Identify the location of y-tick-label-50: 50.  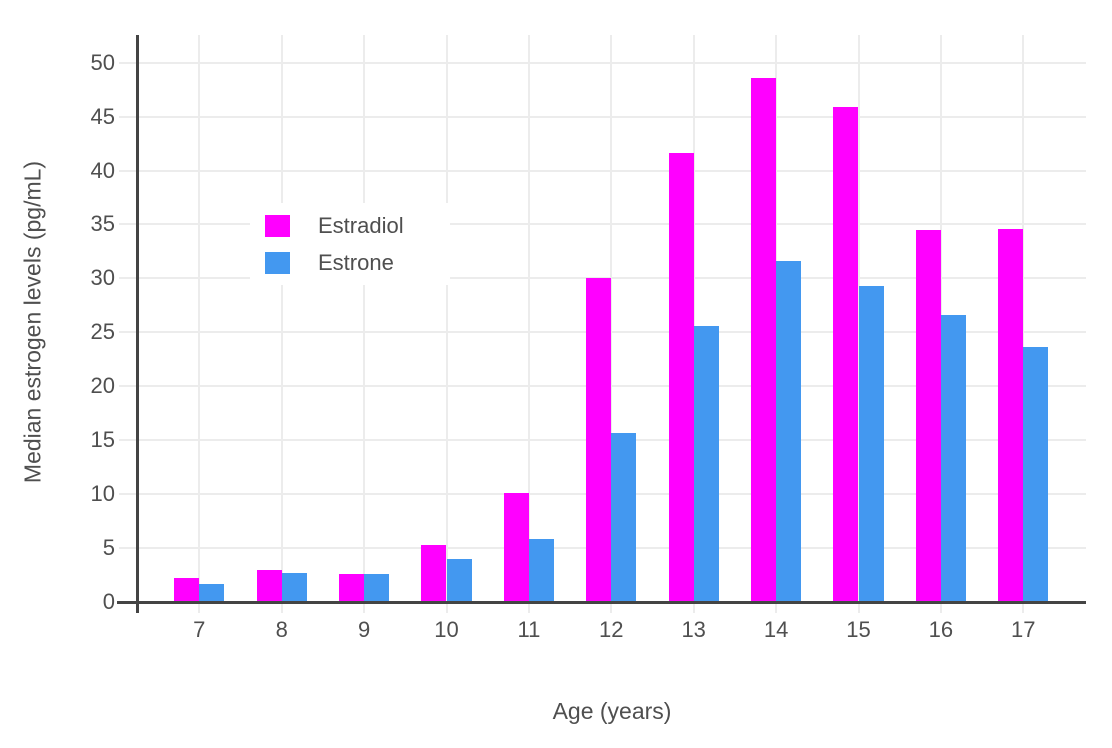
(102, 62).